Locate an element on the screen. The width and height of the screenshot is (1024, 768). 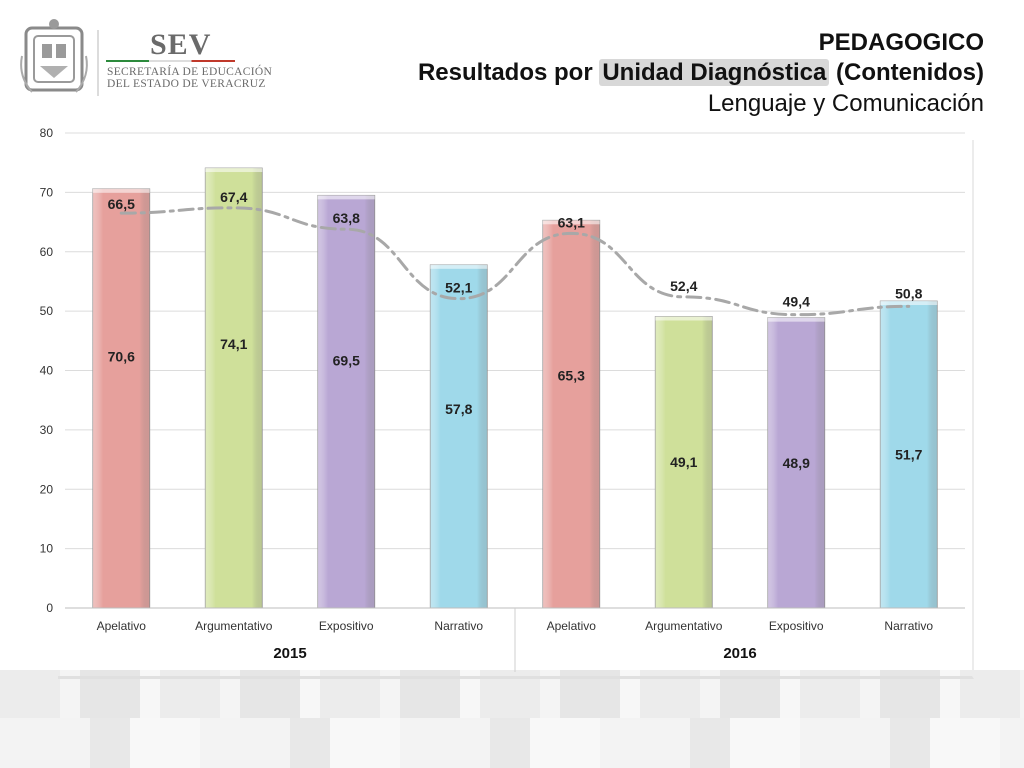
sev-logo is located at coordinates (138, 60).